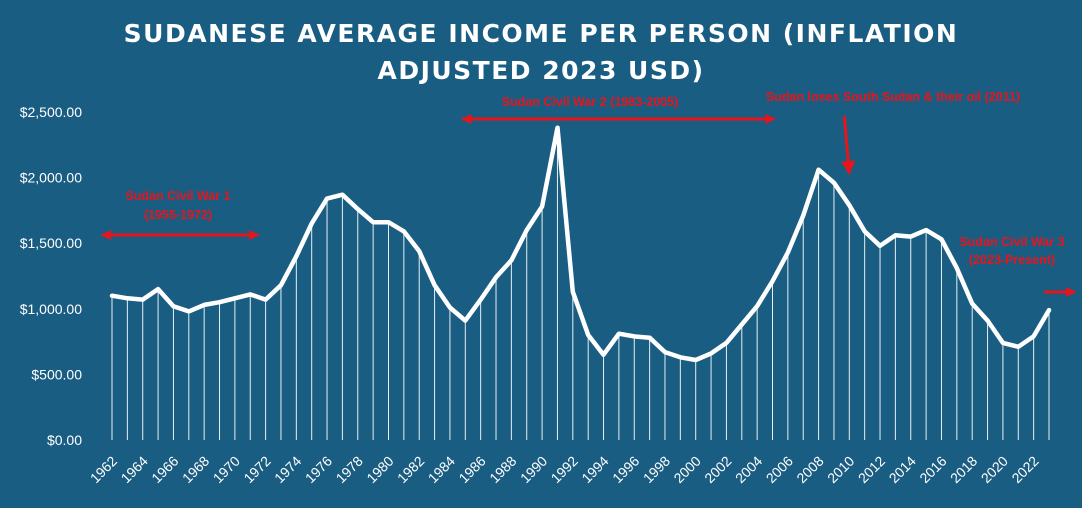  I want to click on x-tick-label: 2008, so click(809, 469).